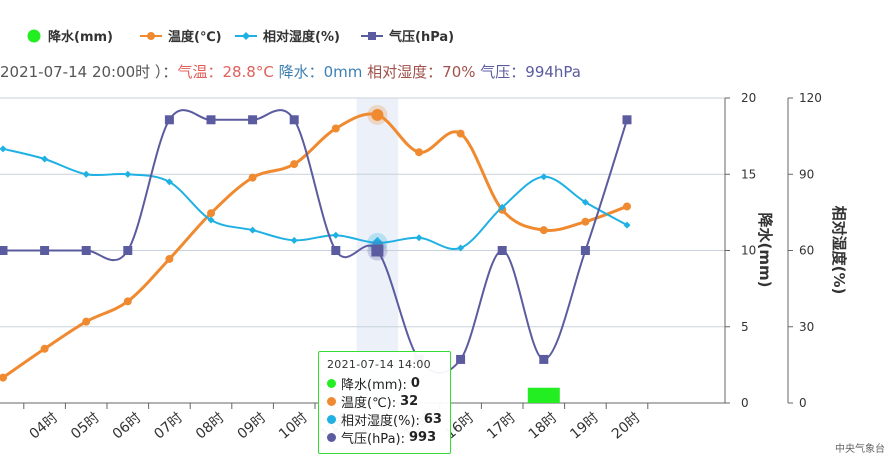 The height and width of the screenshot is (473, 895). What do you see at coordinates (745, 403) in the screenshot?
I see `rain-tick-label-0: 0` at bounding box center [745, 403].